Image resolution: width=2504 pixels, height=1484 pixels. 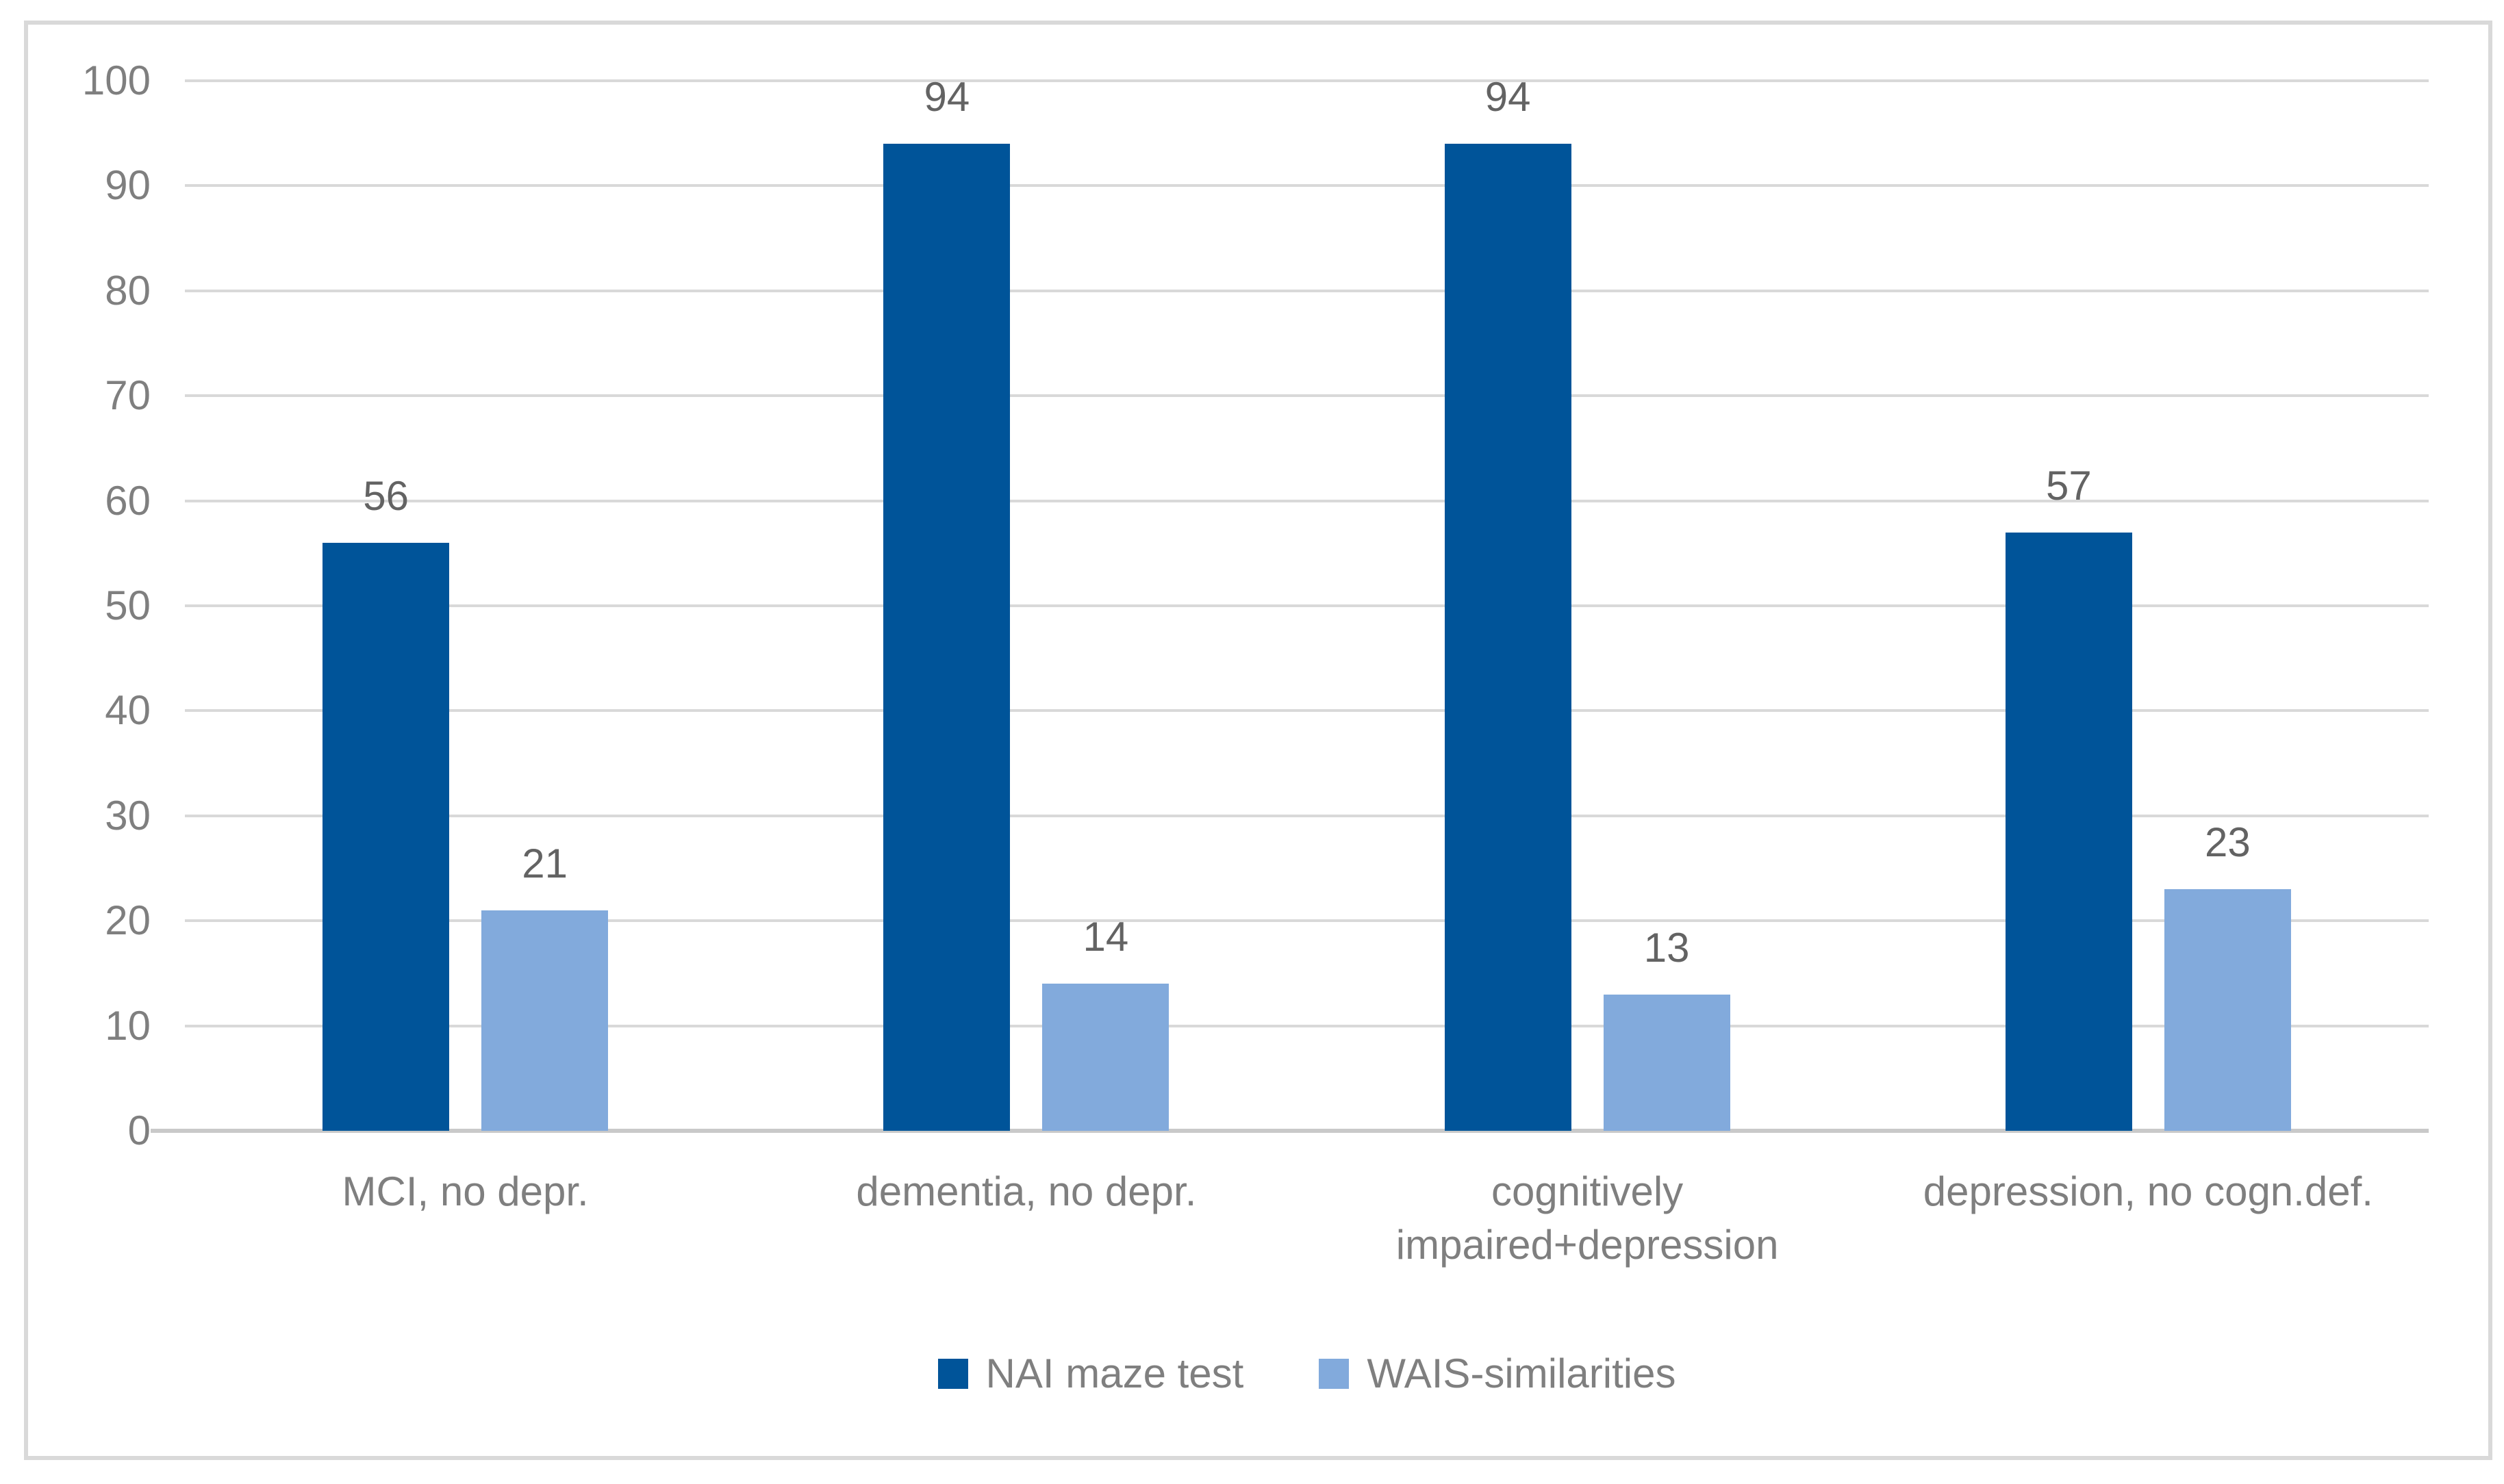 What do you see at coordinates (1307, 1373) in the screenshot?
I see `legend: NAI maze test WAIS-similarities` at bounding box center [1307, 1373].